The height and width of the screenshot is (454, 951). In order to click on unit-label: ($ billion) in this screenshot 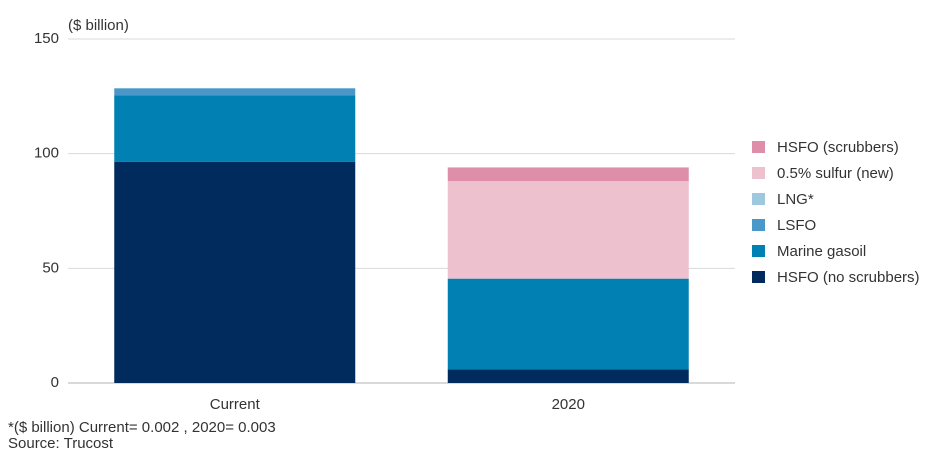, I will do `click(98, 25)`.